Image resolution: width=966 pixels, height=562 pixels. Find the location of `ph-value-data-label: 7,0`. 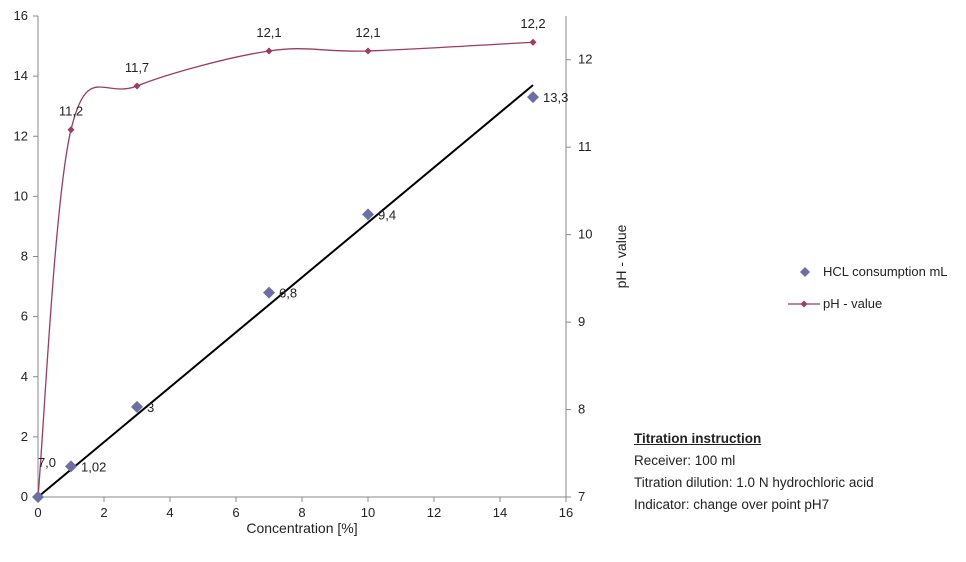

ph-value-data-label: 7,0 is located at coordinates (47, 462).